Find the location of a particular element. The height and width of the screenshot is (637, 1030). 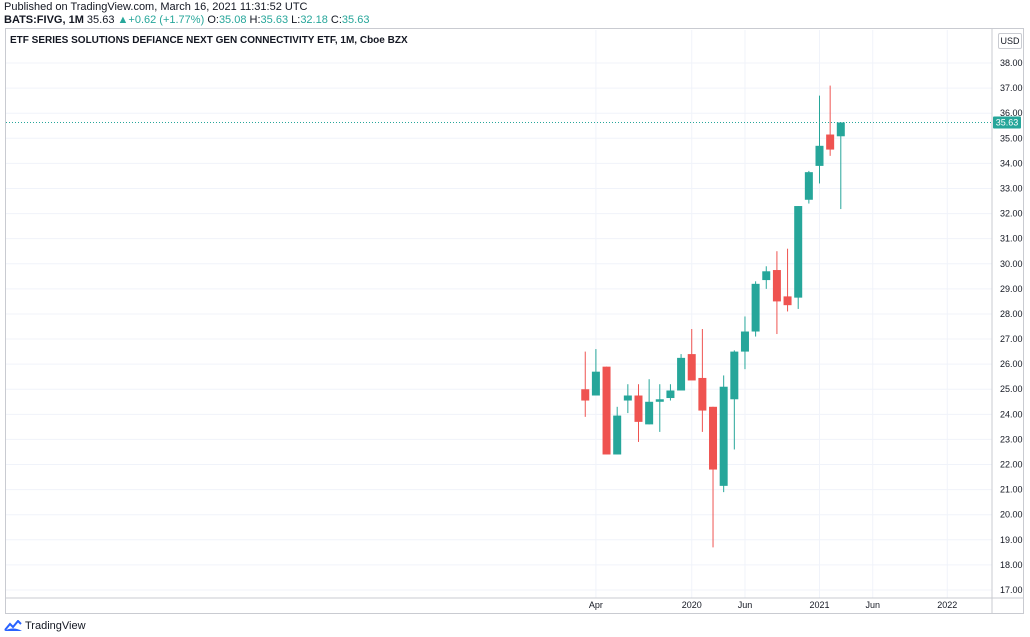

y-tick-label: 35.00 is located at coordinates (1011, 138).